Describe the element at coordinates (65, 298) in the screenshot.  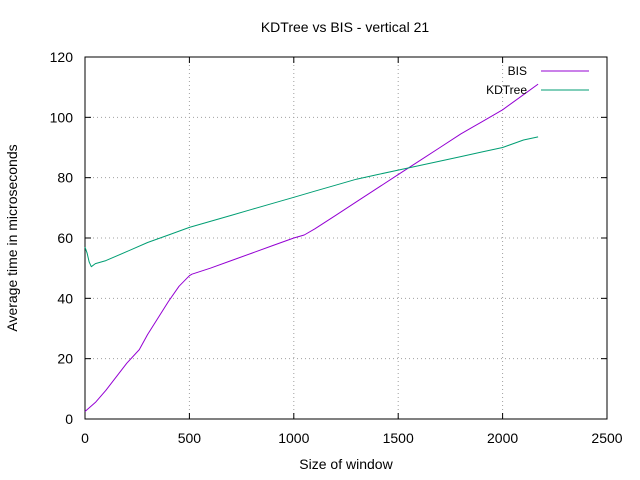
I see `y-tick-label: 40` at that location.